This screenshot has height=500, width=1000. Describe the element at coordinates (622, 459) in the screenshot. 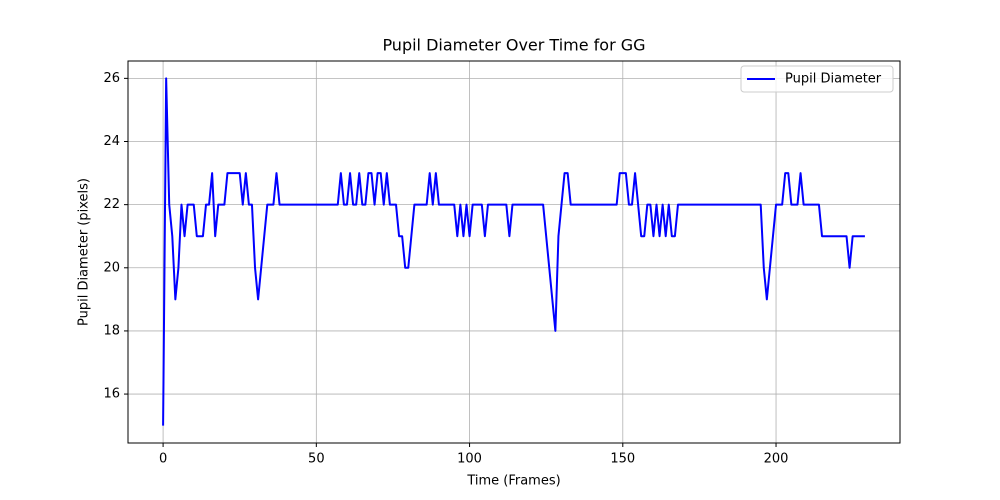

I see `x-tick-label: 150` at that location.